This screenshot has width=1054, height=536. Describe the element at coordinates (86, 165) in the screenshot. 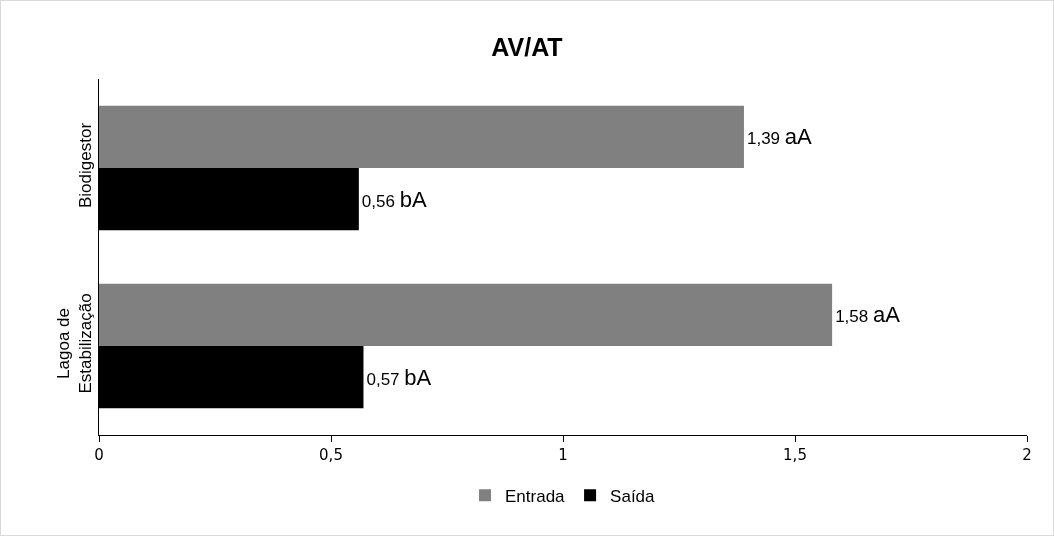

I see `y-tick-label: Biodigestor` at that location.